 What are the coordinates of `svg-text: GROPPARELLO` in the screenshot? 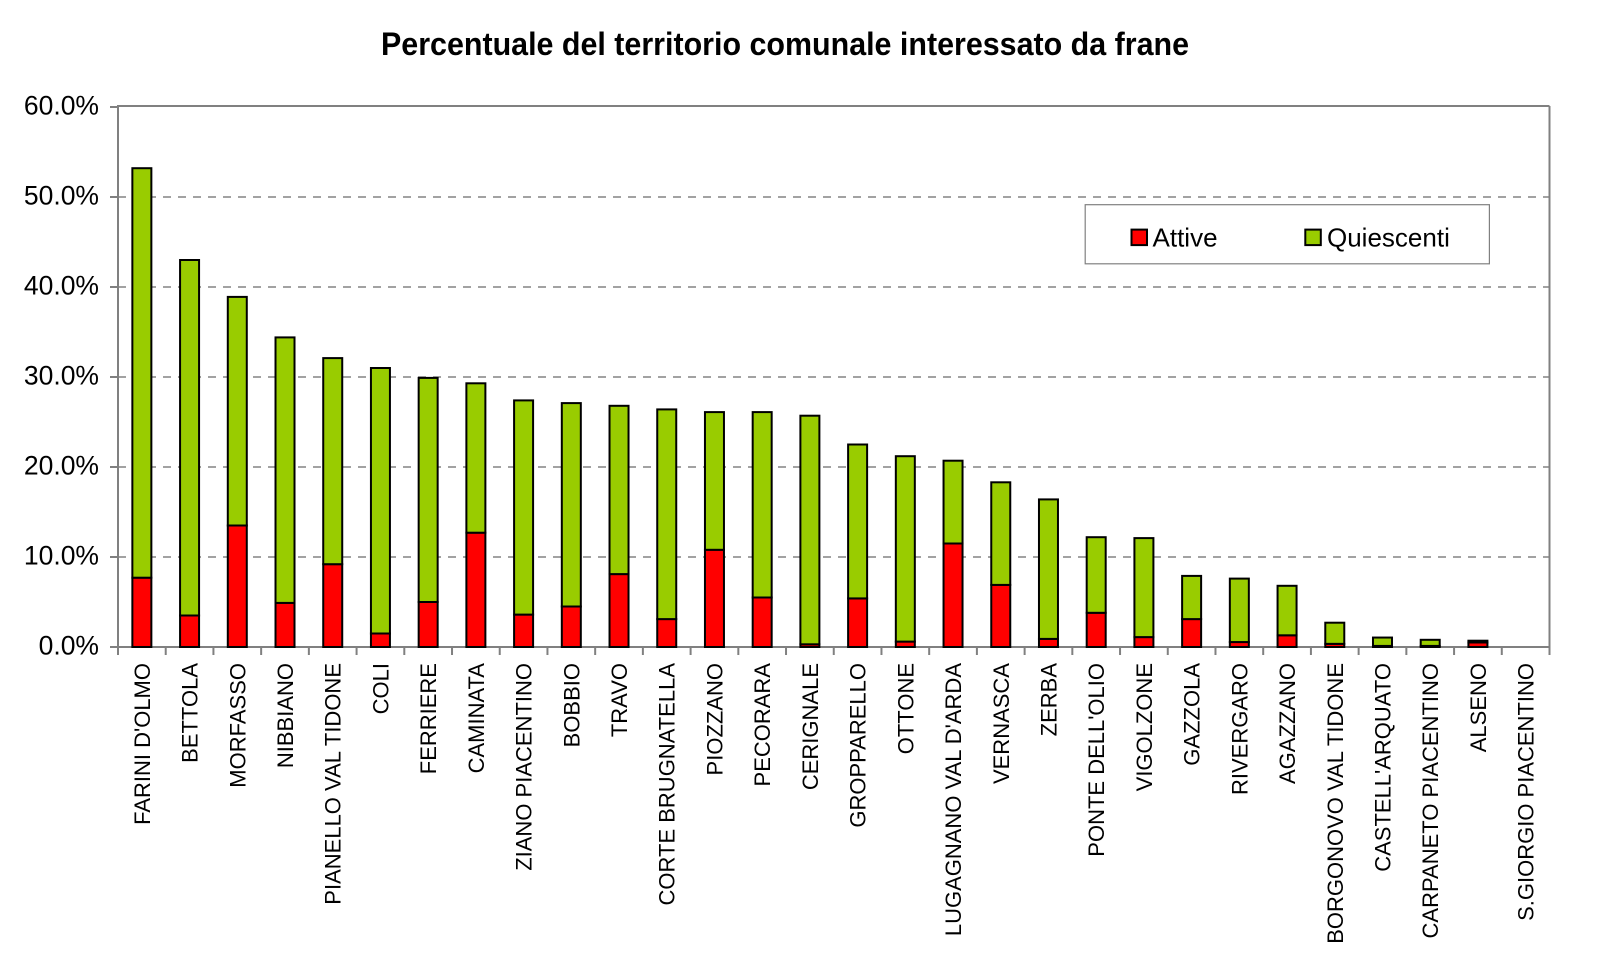 It's located at (858, 745).